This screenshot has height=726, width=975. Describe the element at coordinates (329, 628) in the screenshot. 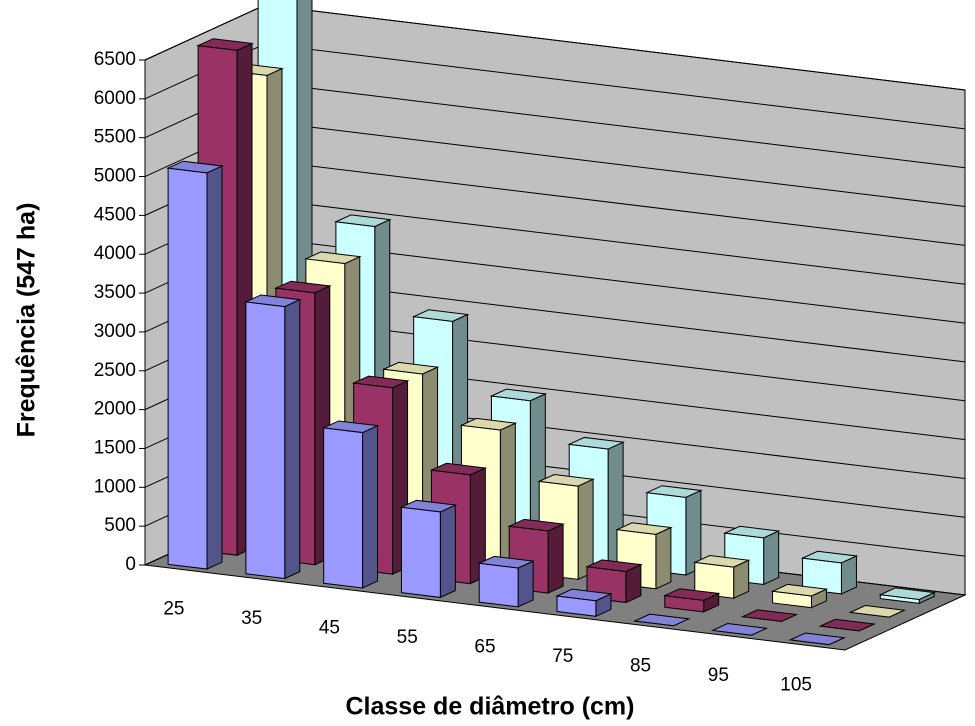

I see `x-tick-label: 45` at that location.